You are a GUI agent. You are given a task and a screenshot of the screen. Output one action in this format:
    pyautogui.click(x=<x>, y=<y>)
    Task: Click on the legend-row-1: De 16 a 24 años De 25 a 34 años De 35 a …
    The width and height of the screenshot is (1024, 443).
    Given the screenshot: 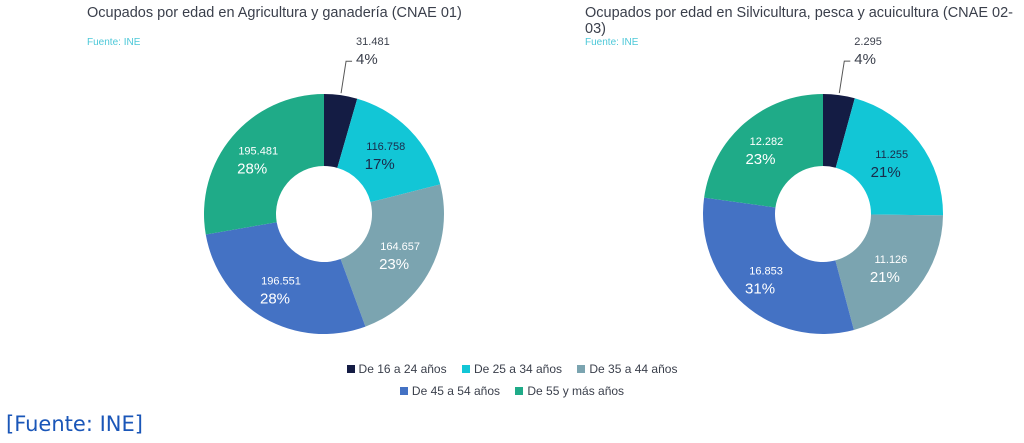 What is the action you would take?
    pyautogui.click(x=512, y=369)
    